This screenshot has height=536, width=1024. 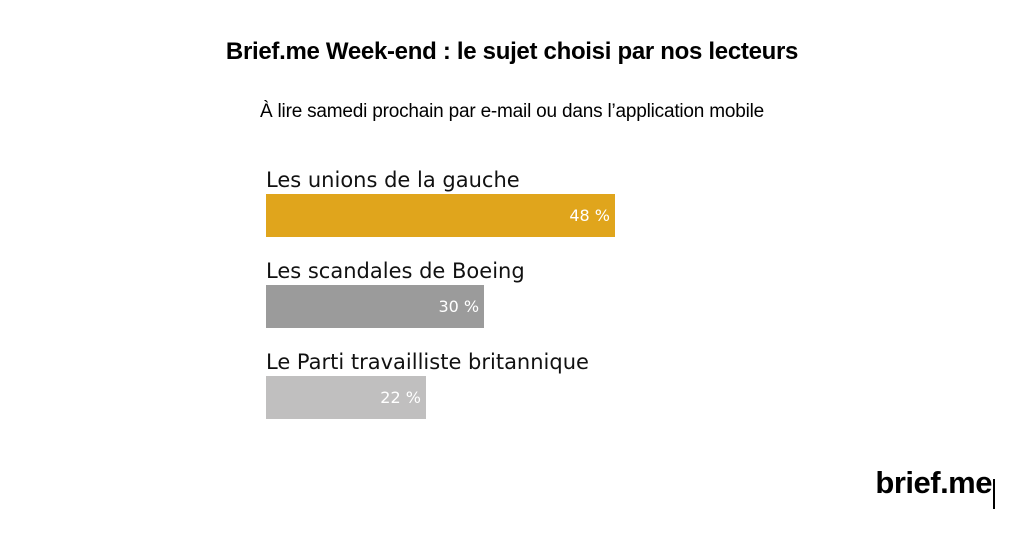 I want to click on bar-label: Les unions de la gauche, so click(x=393, y=180).